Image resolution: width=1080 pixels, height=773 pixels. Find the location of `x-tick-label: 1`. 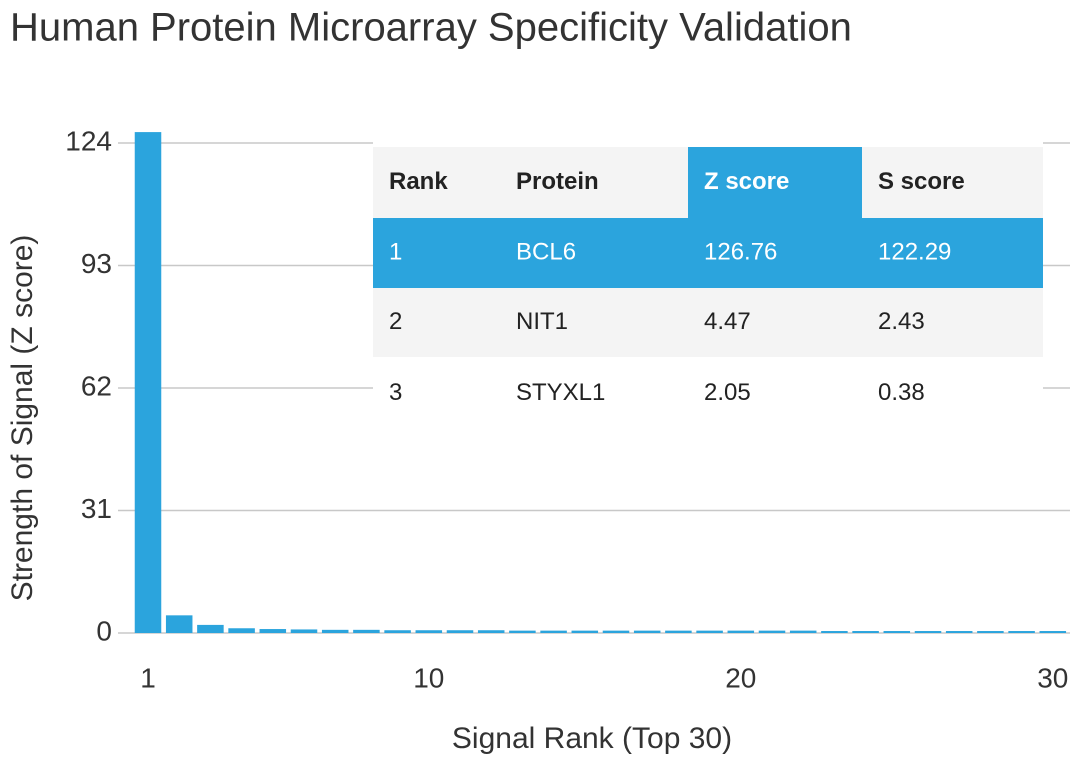

x-tick-label: 1 is located at coordinates (148, 677).